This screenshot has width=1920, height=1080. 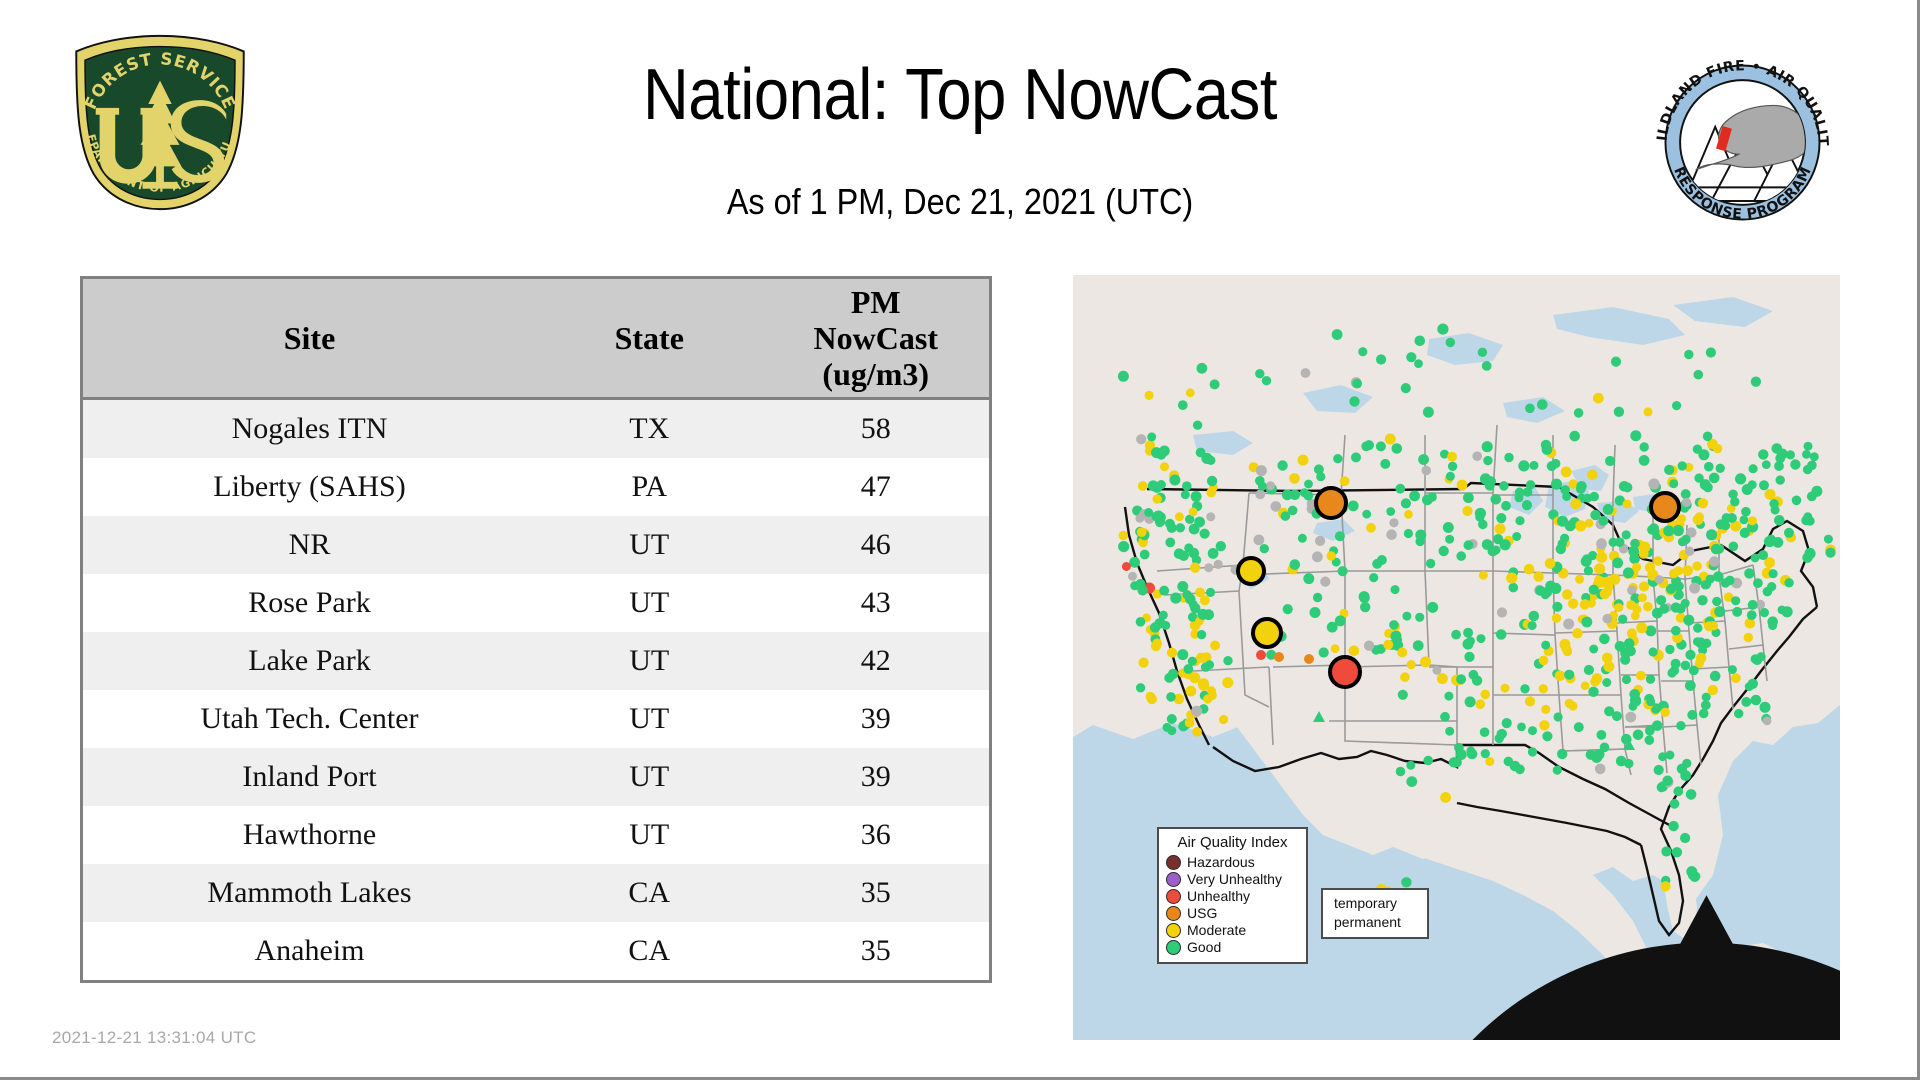 What do you see at coordinates (309, 339) in the screenshot?
I see `column-header-site: Site` at bounding box center [309, 339].